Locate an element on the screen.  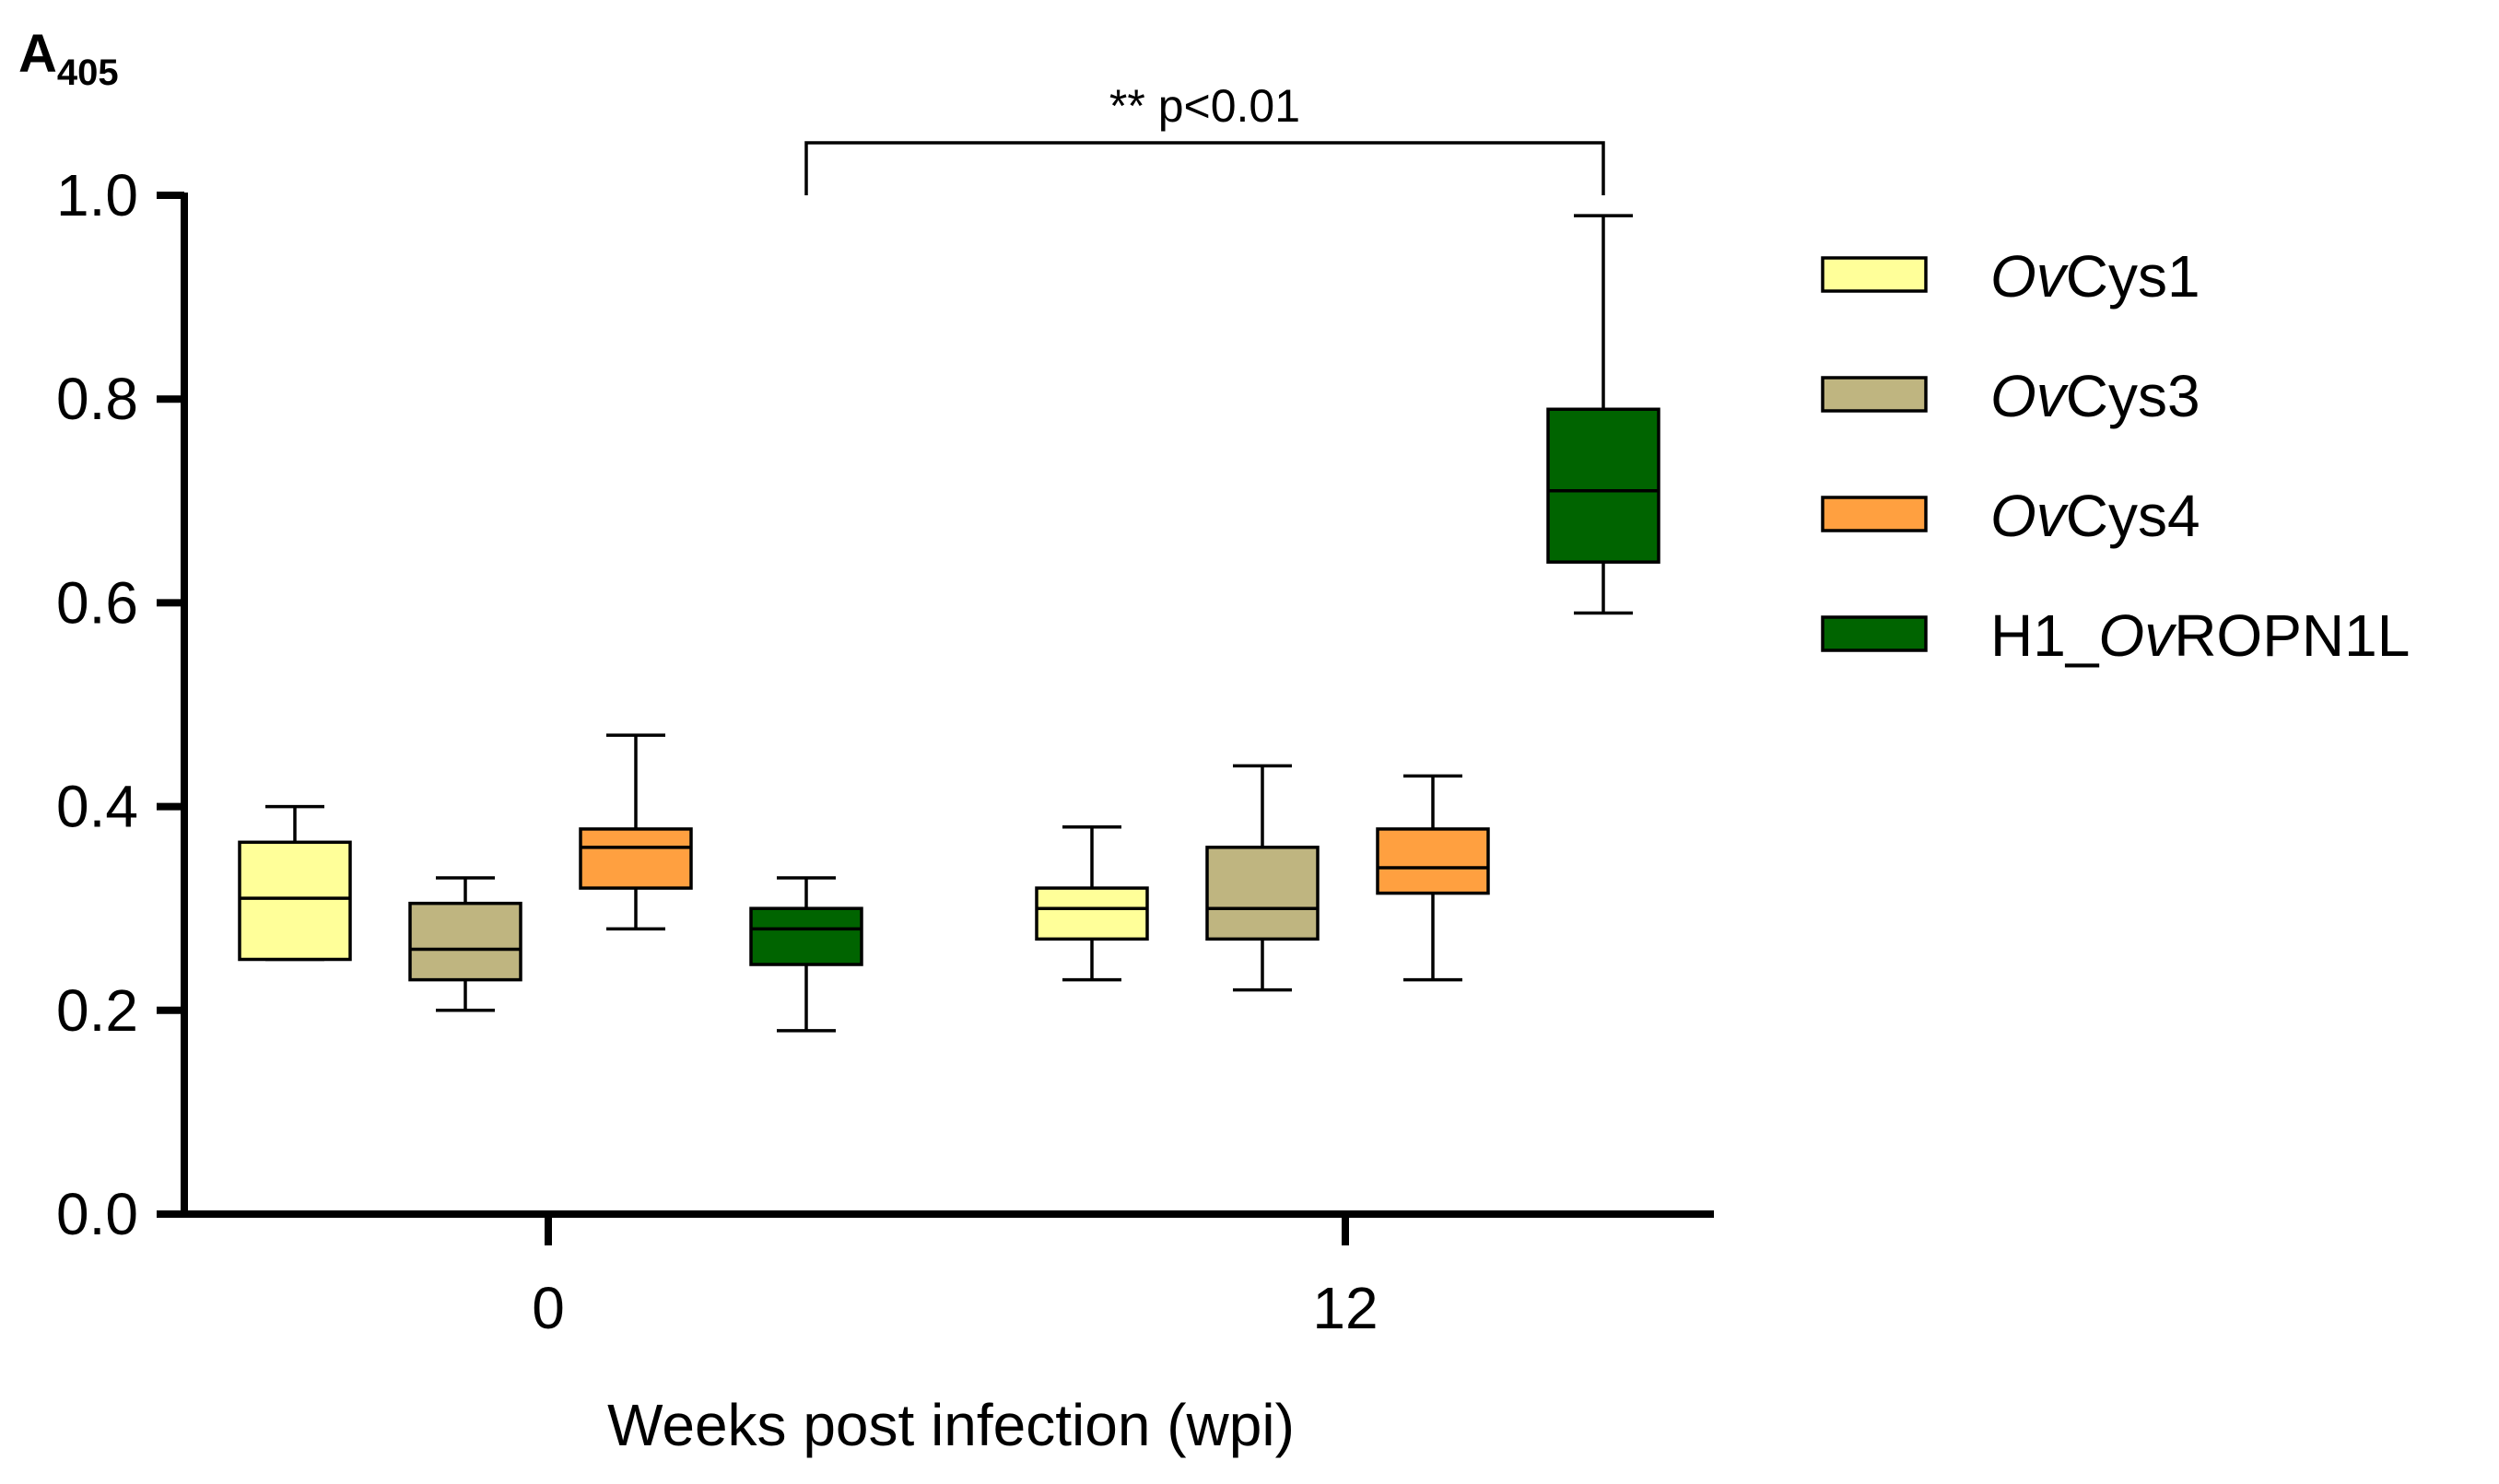
legend: OvCys1 OvCys3 OvCys4 H1_OvROPN1L is located at coordinates (2115, 456).